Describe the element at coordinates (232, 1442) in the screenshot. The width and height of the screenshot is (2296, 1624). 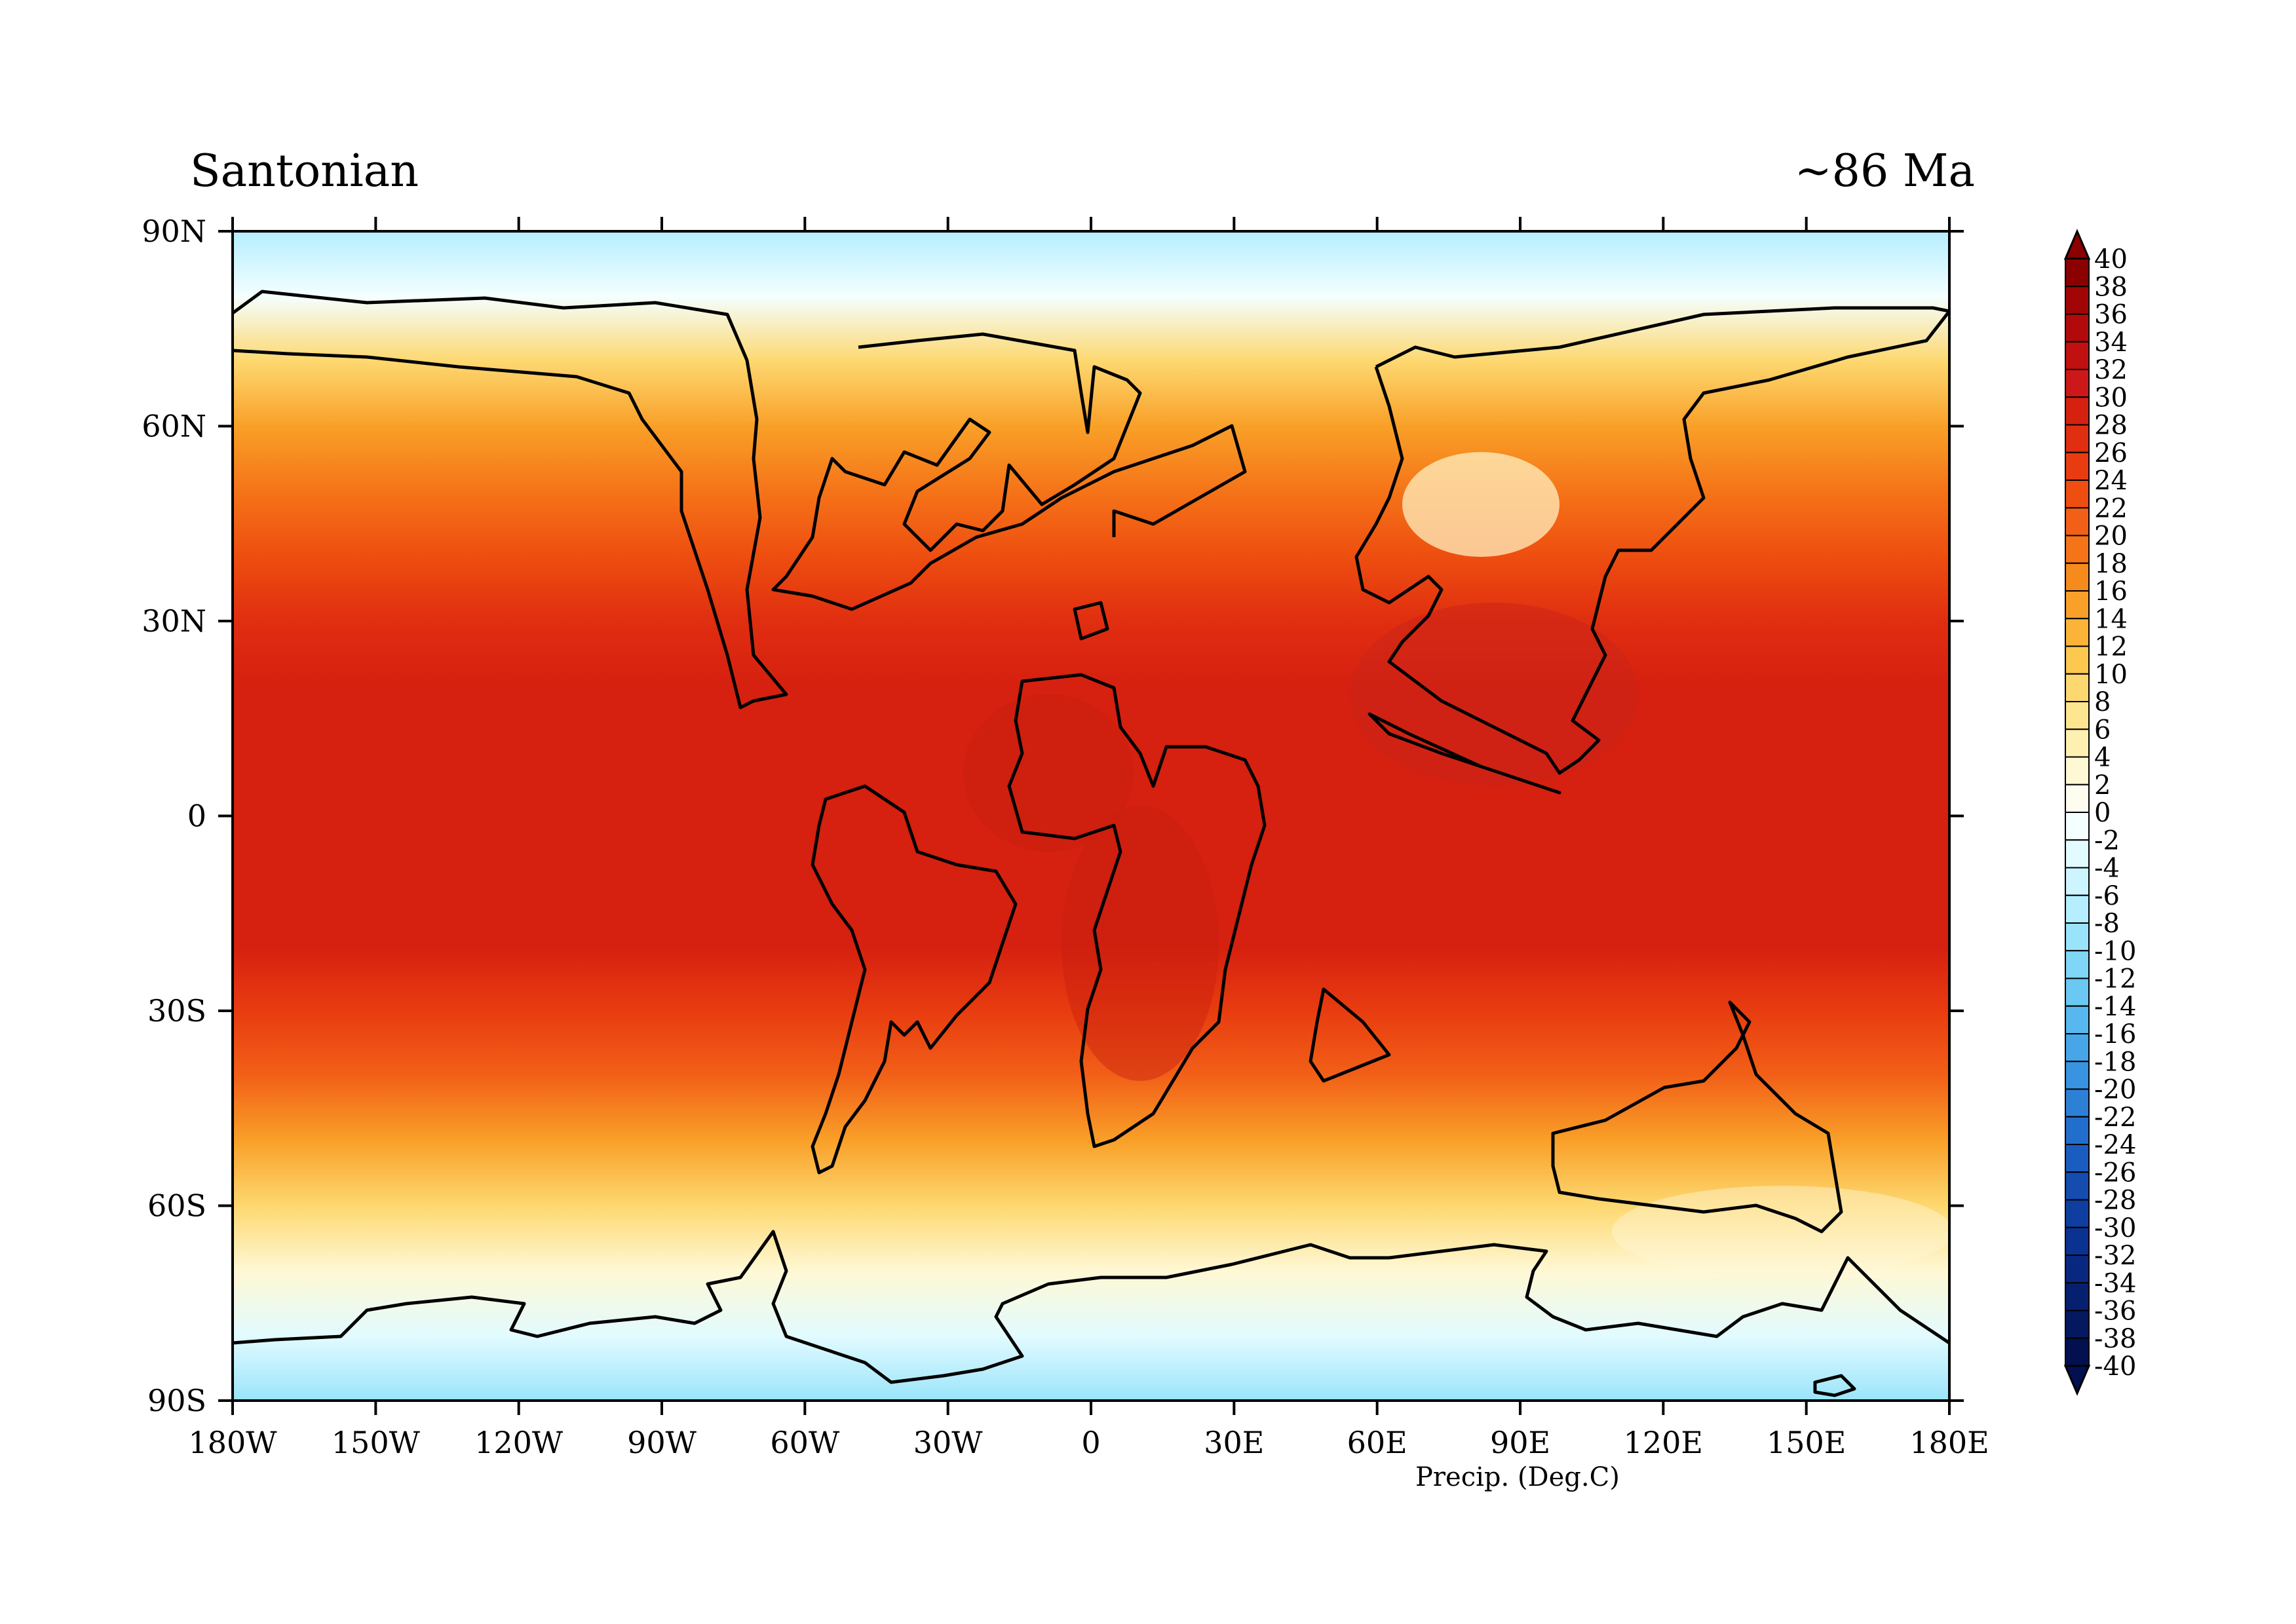
I see `x-tick-label: 180W` at that location.